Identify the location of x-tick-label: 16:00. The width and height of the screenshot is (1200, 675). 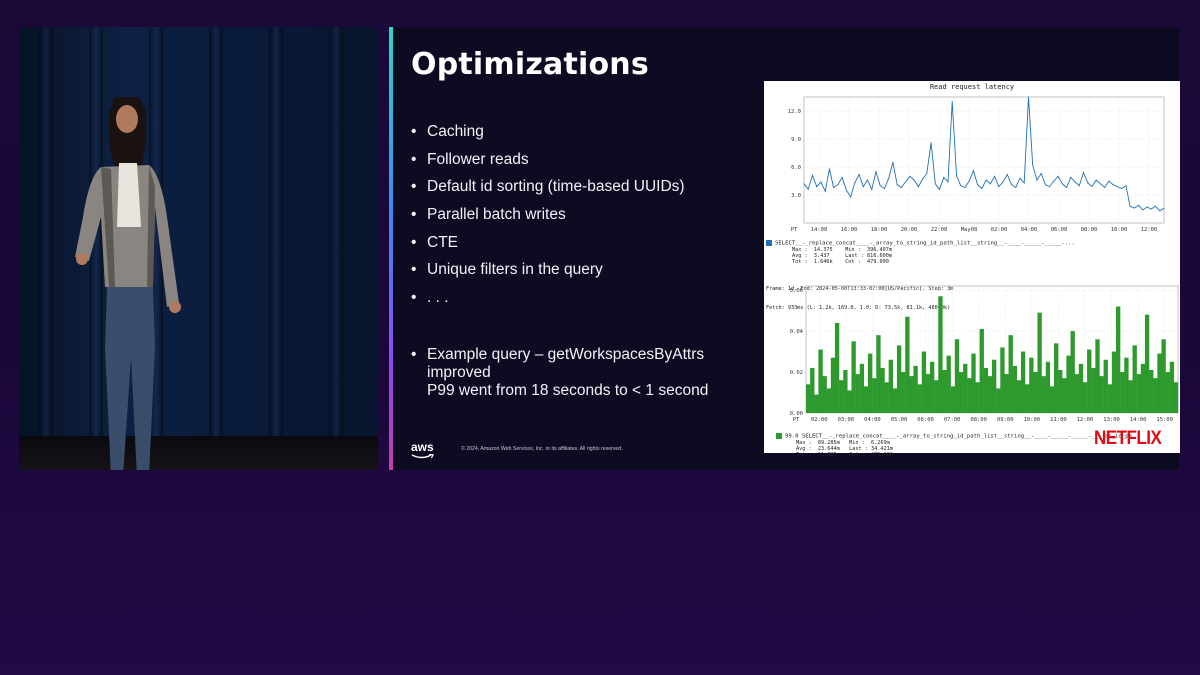
(849, 230).